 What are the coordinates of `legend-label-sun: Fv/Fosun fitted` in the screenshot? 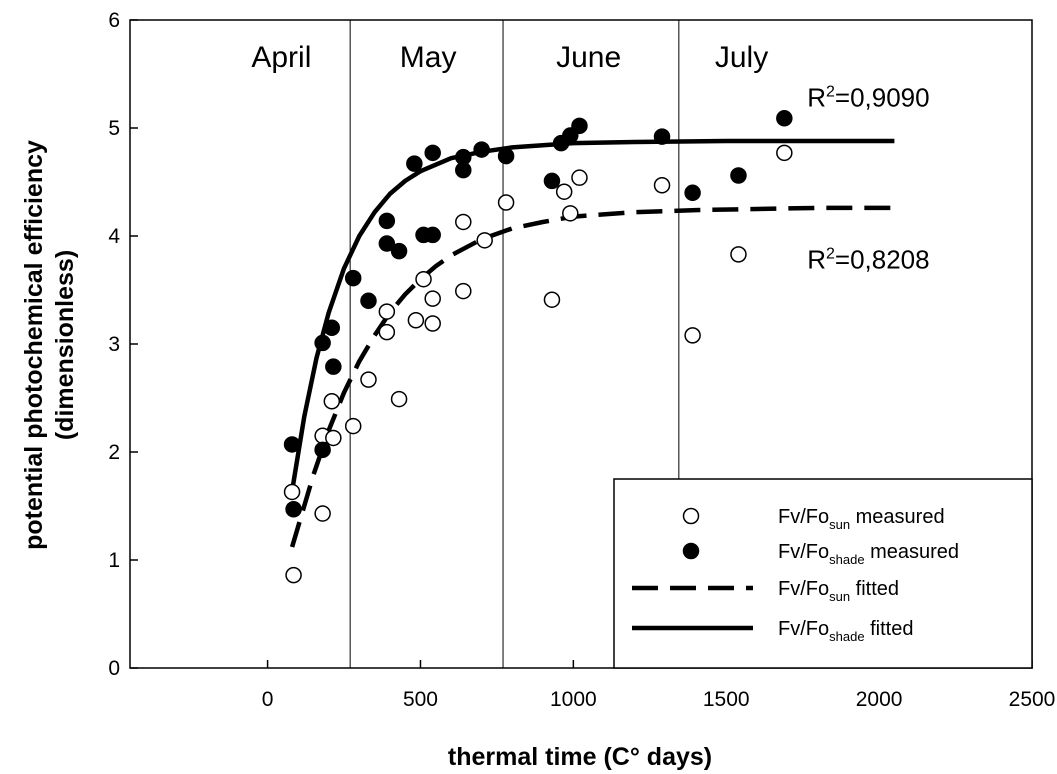 It's located at (838, 591).